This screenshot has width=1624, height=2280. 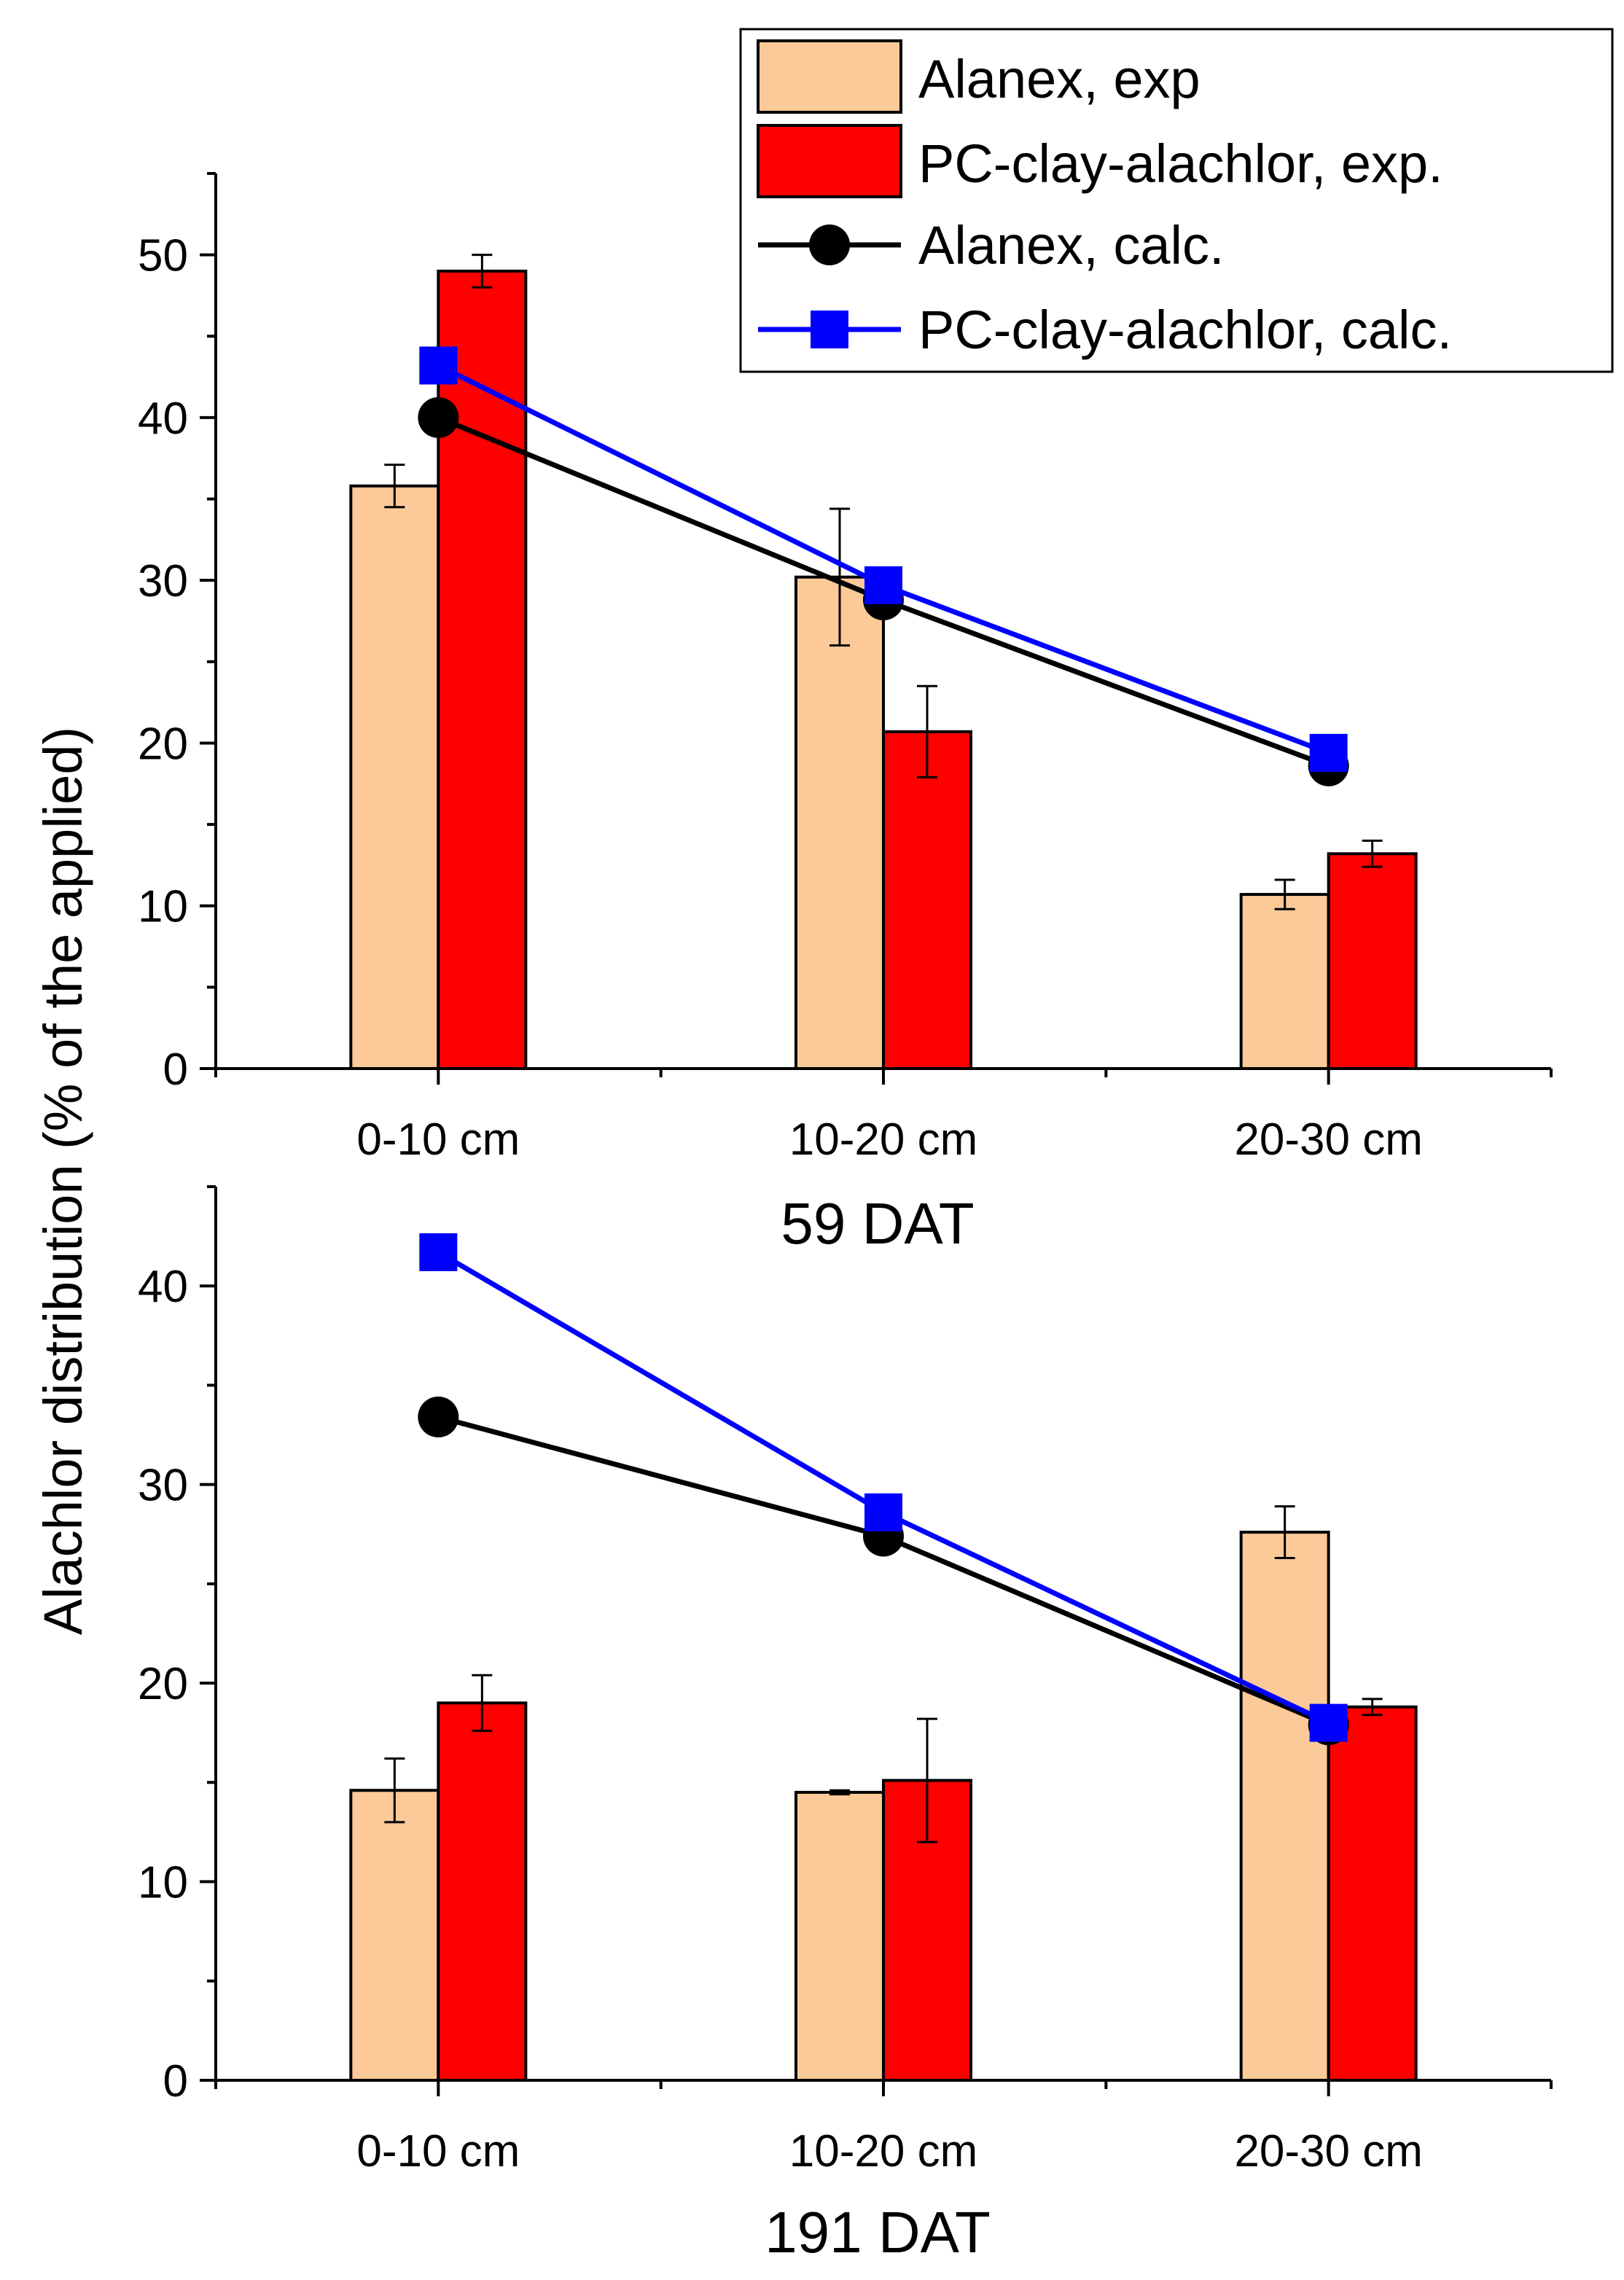 I want to click on legend-label-pc-clay-exp: PC-clay-alachlor, exp., so click(x=1180, y=163).